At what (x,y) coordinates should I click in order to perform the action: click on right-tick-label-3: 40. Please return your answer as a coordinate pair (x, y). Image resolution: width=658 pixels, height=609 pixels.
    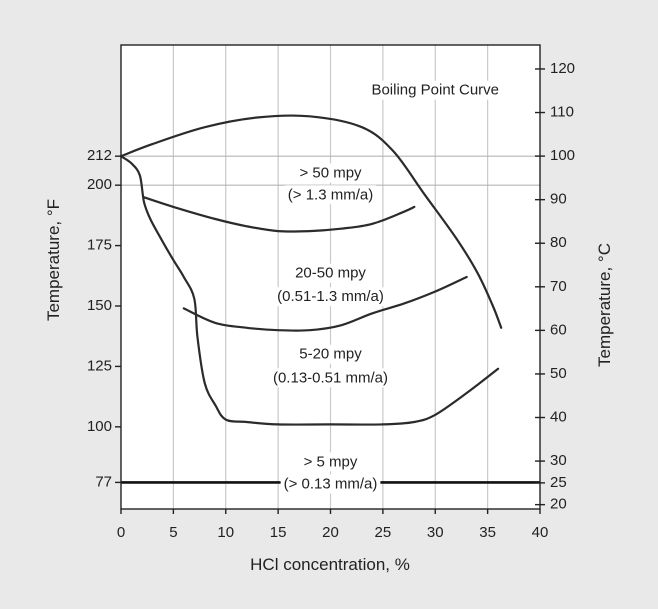
    Looking at the image, I should click on (558, 416).